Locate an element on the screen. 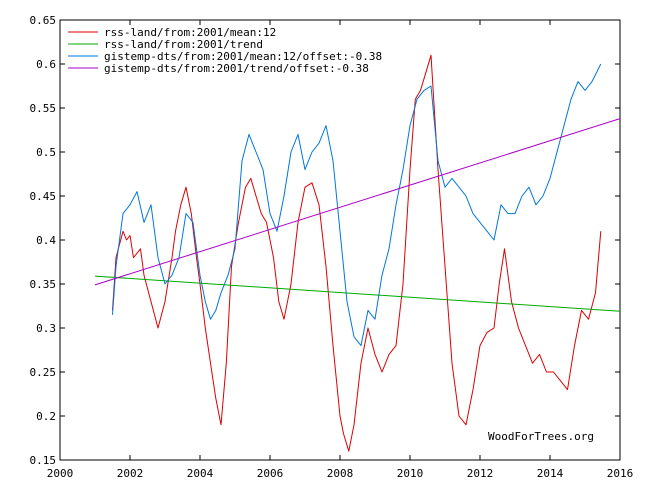  x-tick-label: 2012 is located at coordinates (480, 473).